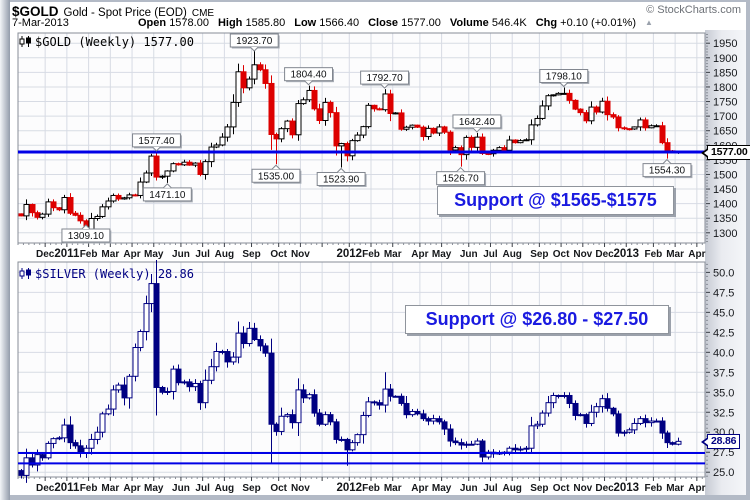  What do you see at coordinates (114, 274) in the screenshot?
I see `silver-chart-title-text: $SILVER (Weekly) 28.86` at bounding box center [114, 274].